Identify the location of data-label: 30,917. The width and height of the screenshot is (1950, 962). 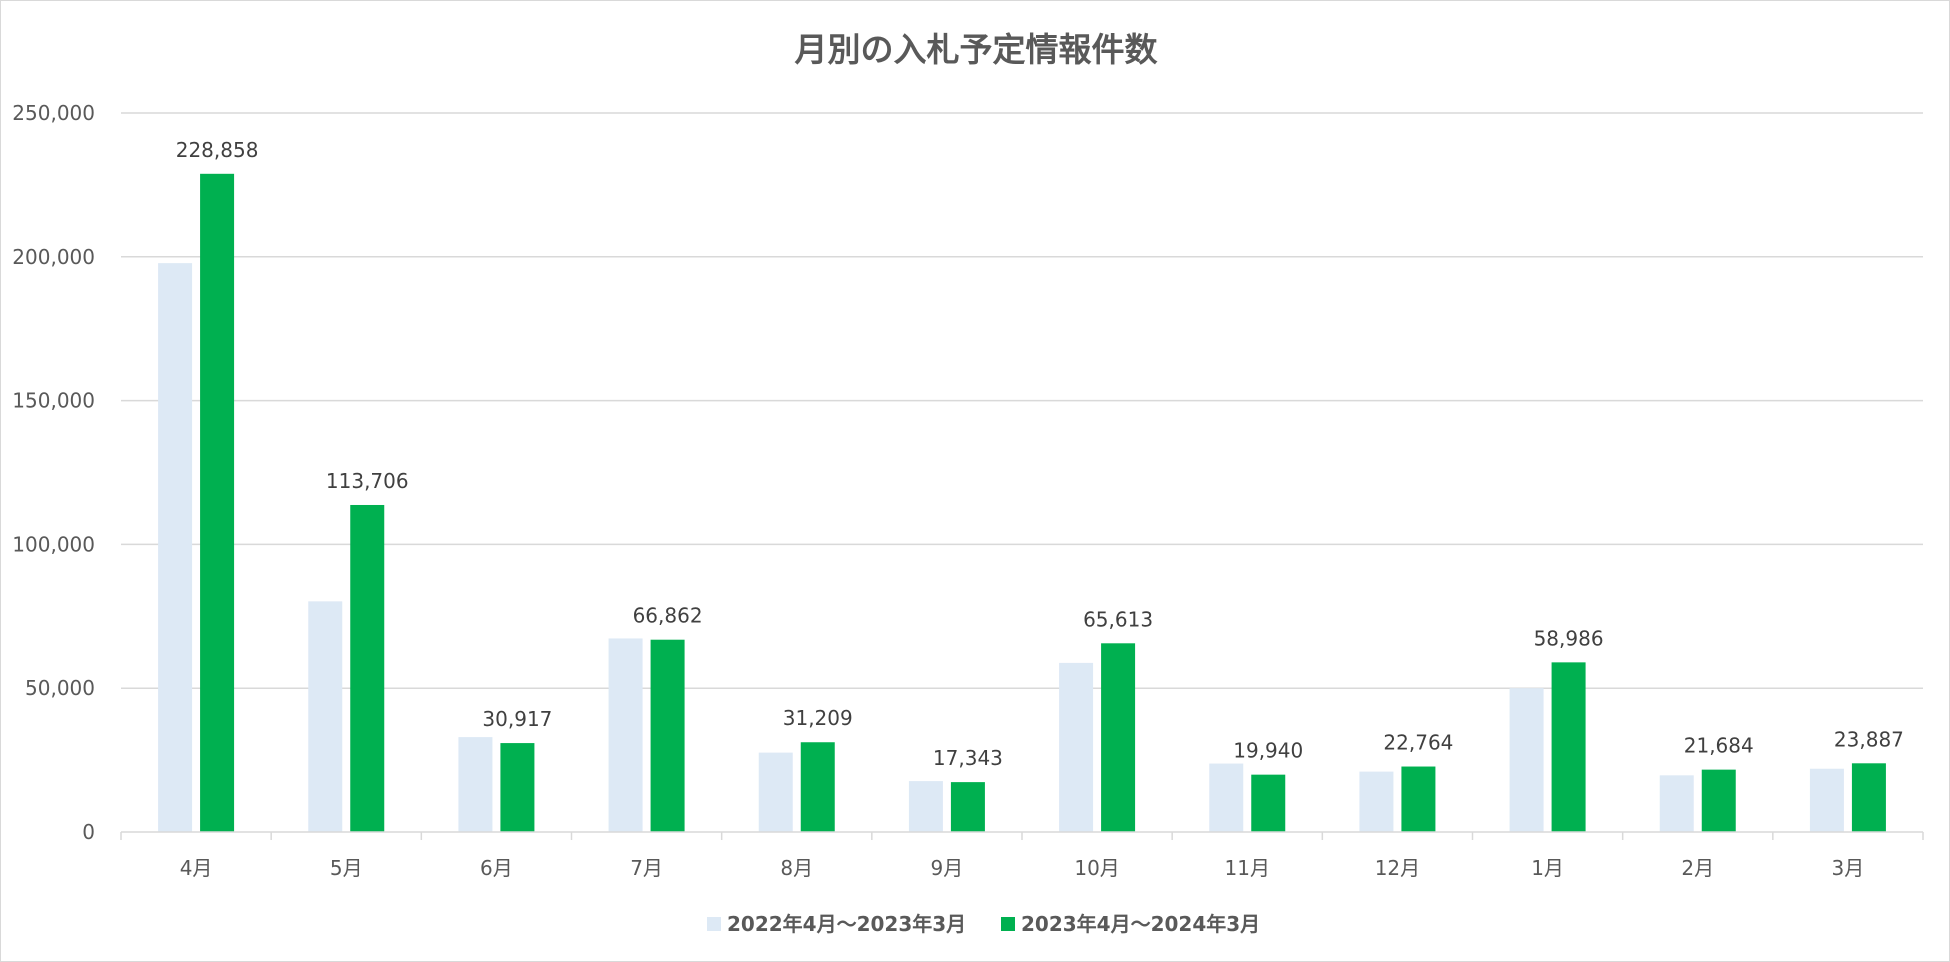
(517, 719).